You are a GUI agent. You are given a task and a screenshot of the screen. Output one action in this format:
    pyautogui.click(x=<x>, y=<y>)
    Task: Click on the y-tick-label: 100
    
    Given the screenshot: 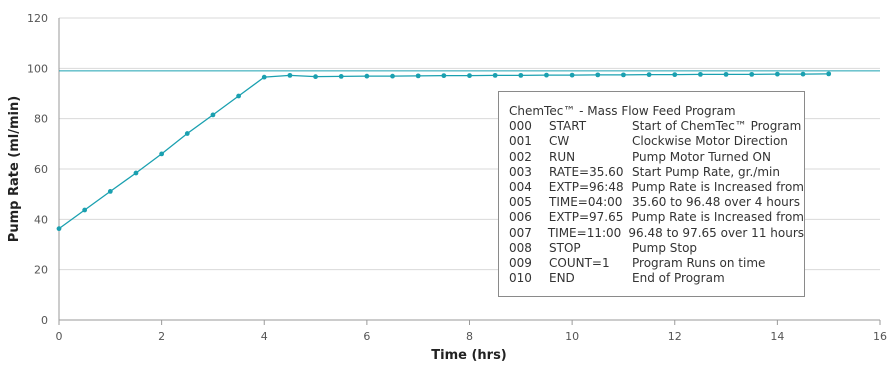 What is the action you would take?
    pyautogui.click(x=37, y=68)
    